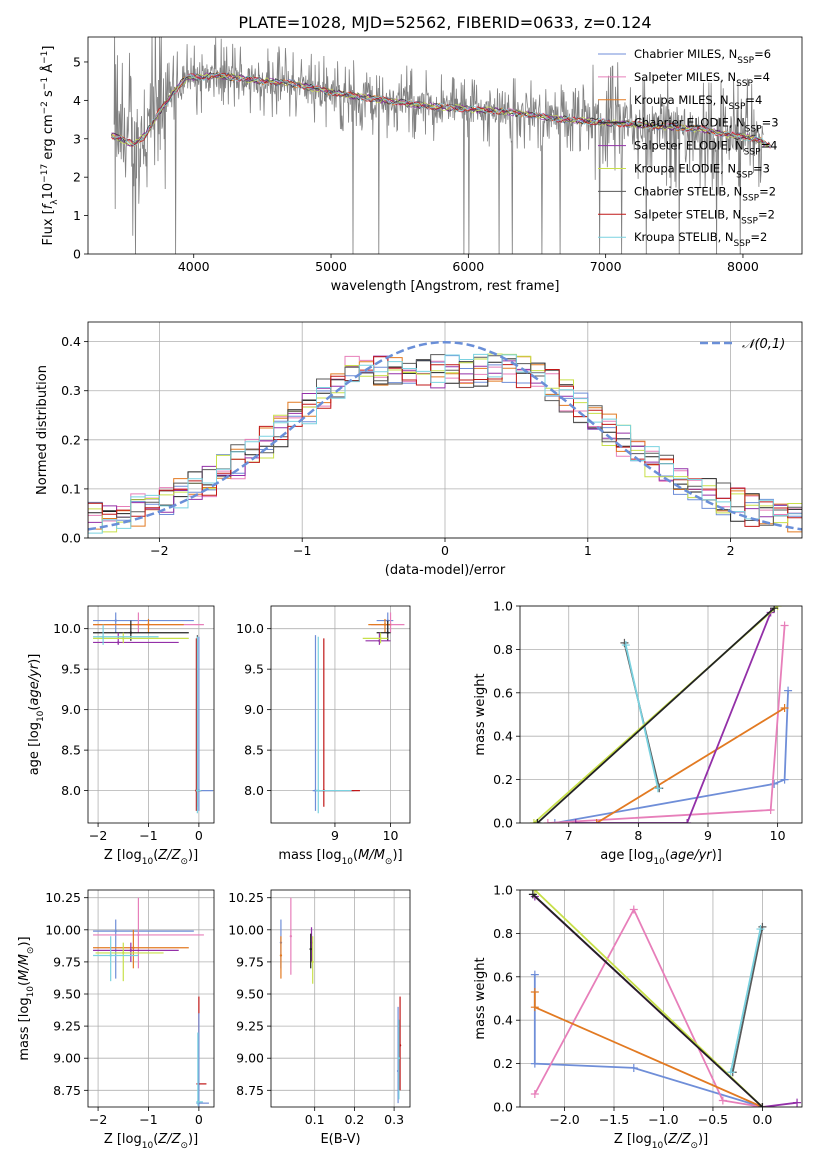  Describe the element at coordinates (77, 61) in the screenshot. I see `tick-label-y: 5` at that location.